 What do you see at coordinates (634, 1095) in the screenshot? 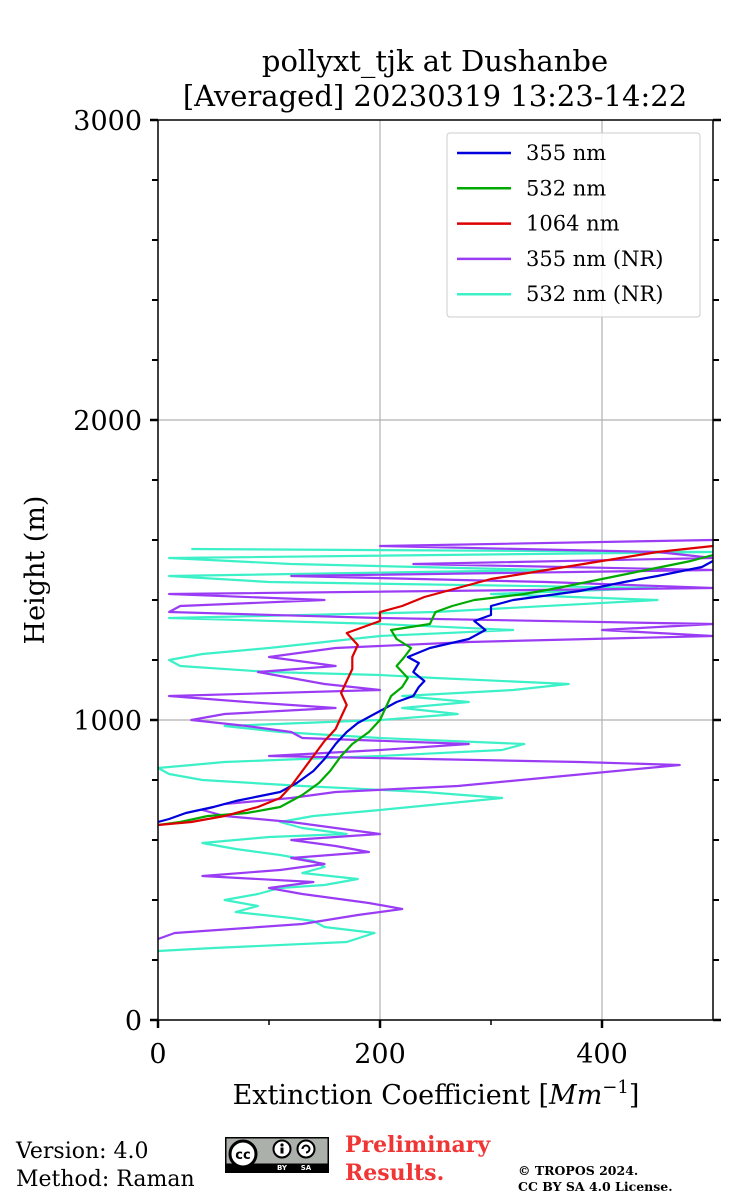
I see `x-axis-label-close: ]` at bounding box center [634, 1095].